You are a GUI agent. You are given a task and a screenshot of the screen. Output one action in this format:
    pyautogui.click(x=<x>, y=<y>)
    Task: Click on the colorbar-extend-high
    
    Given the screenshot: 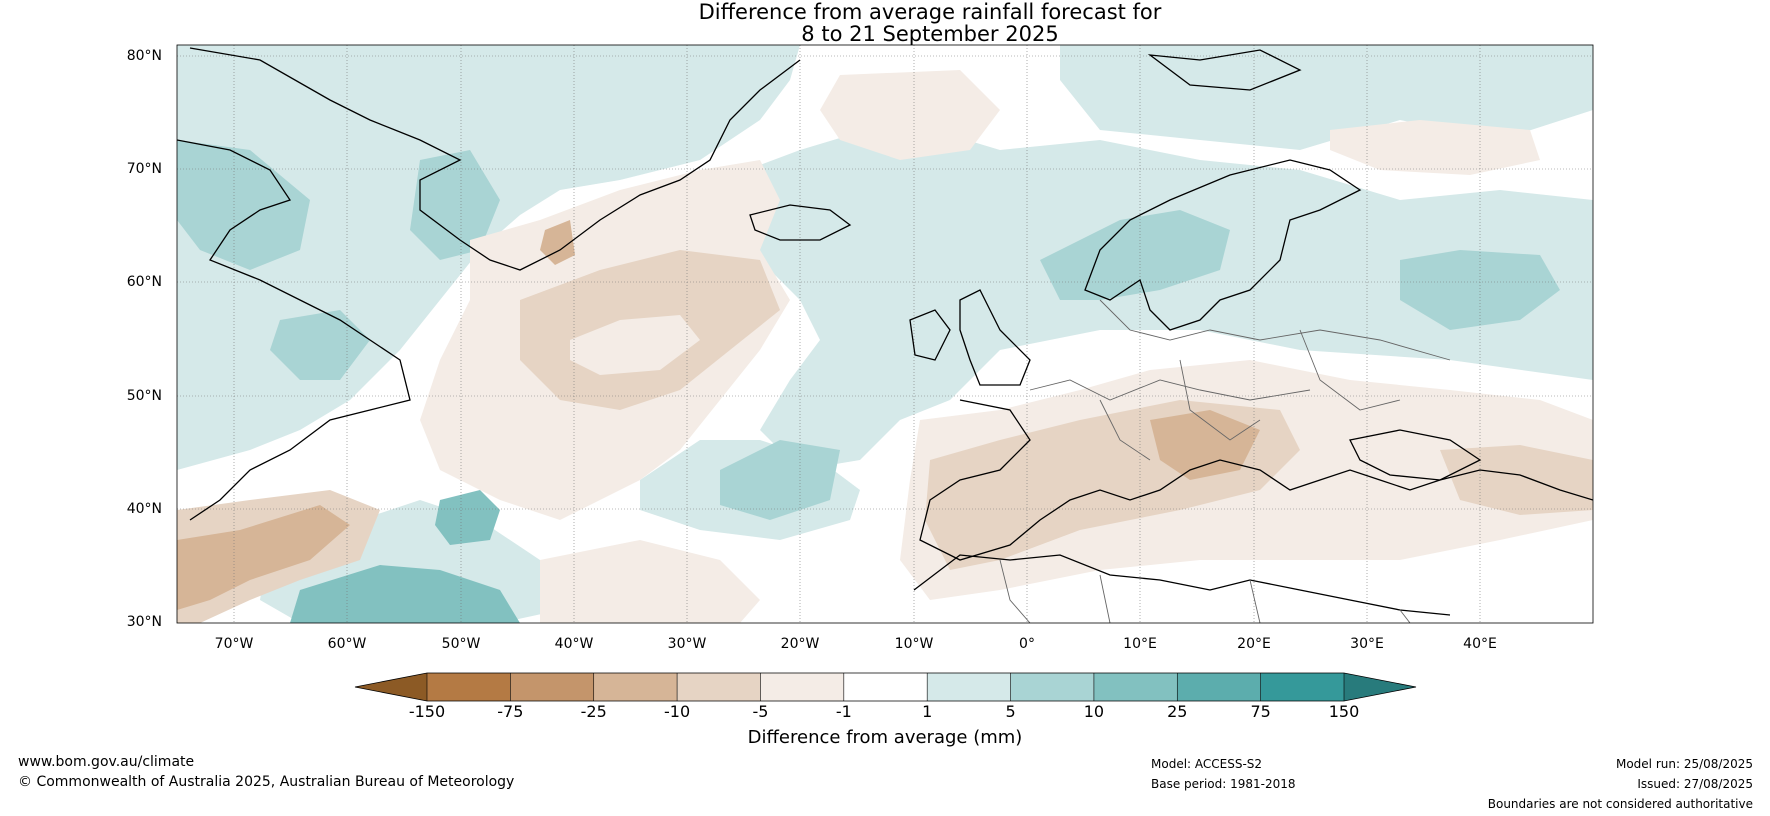 What is the action you would take?
    pyautogui.click(x=1380, y=687)
    